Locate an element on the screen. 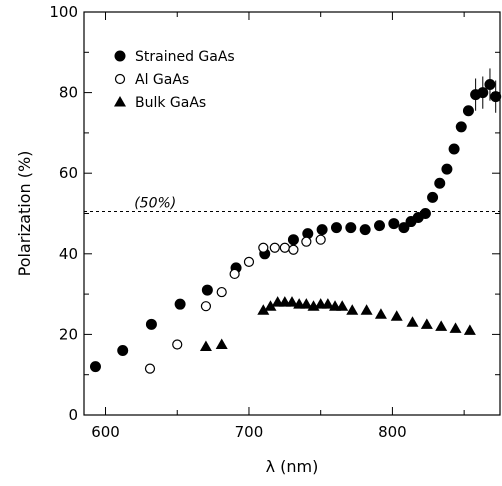 Image resolution: width=502 pixels, height=486 pixels. series-al-gaas is located at coordinates (235, 304).